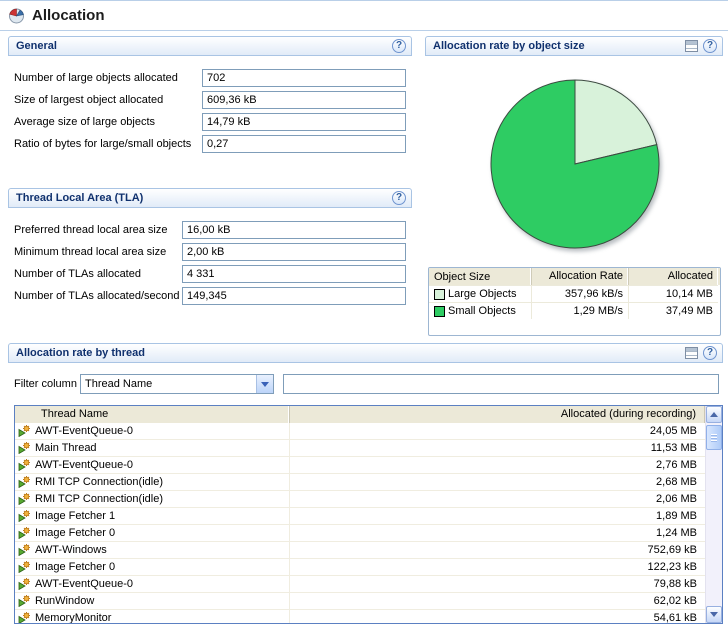 The width and height of the screenshot is (728, 630). I want to click on scroll-down-button, so click(714, 614).